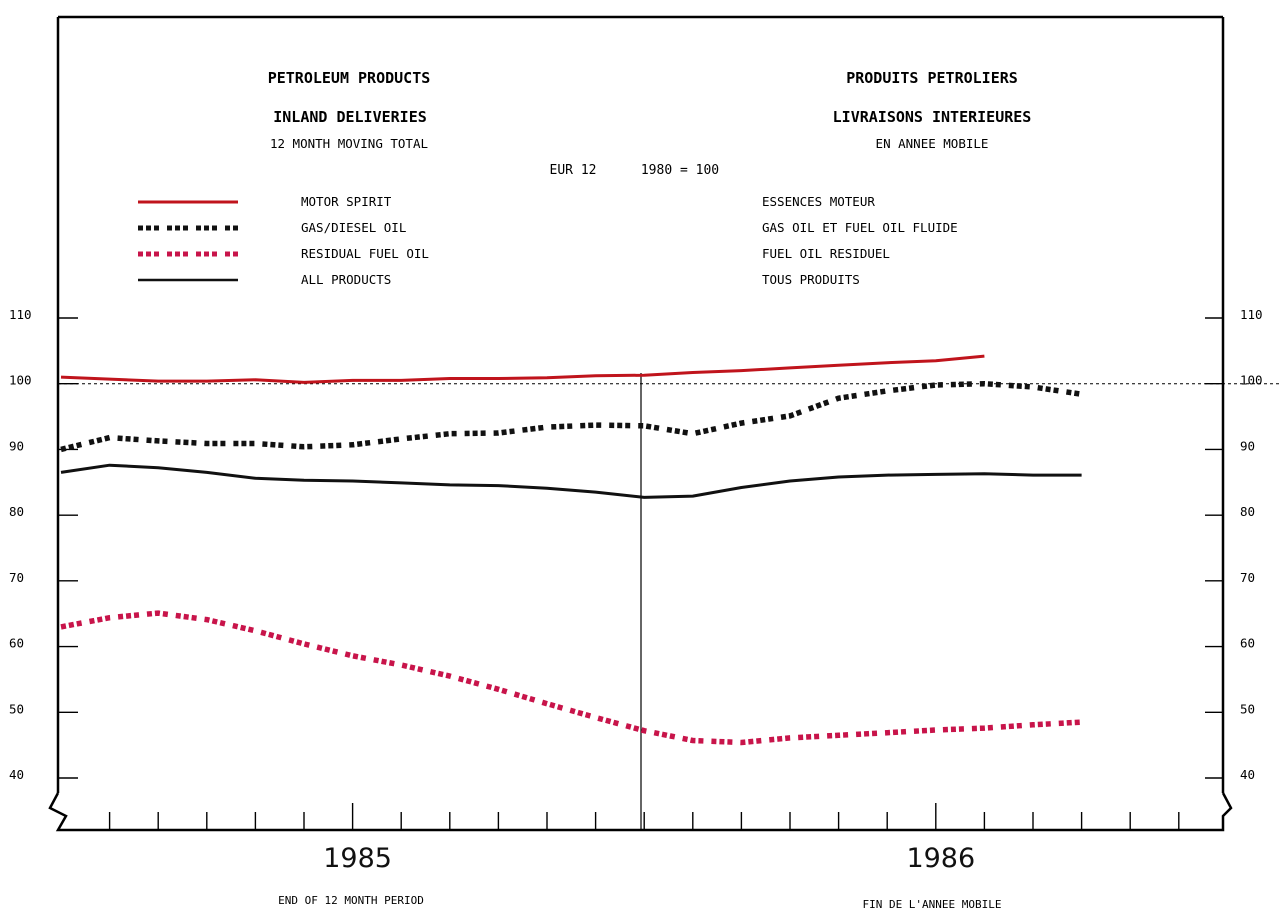 The width and height of the screenshot is (1279, 922). I want to click on y-tick-label-left: 50, so click(16, 708).